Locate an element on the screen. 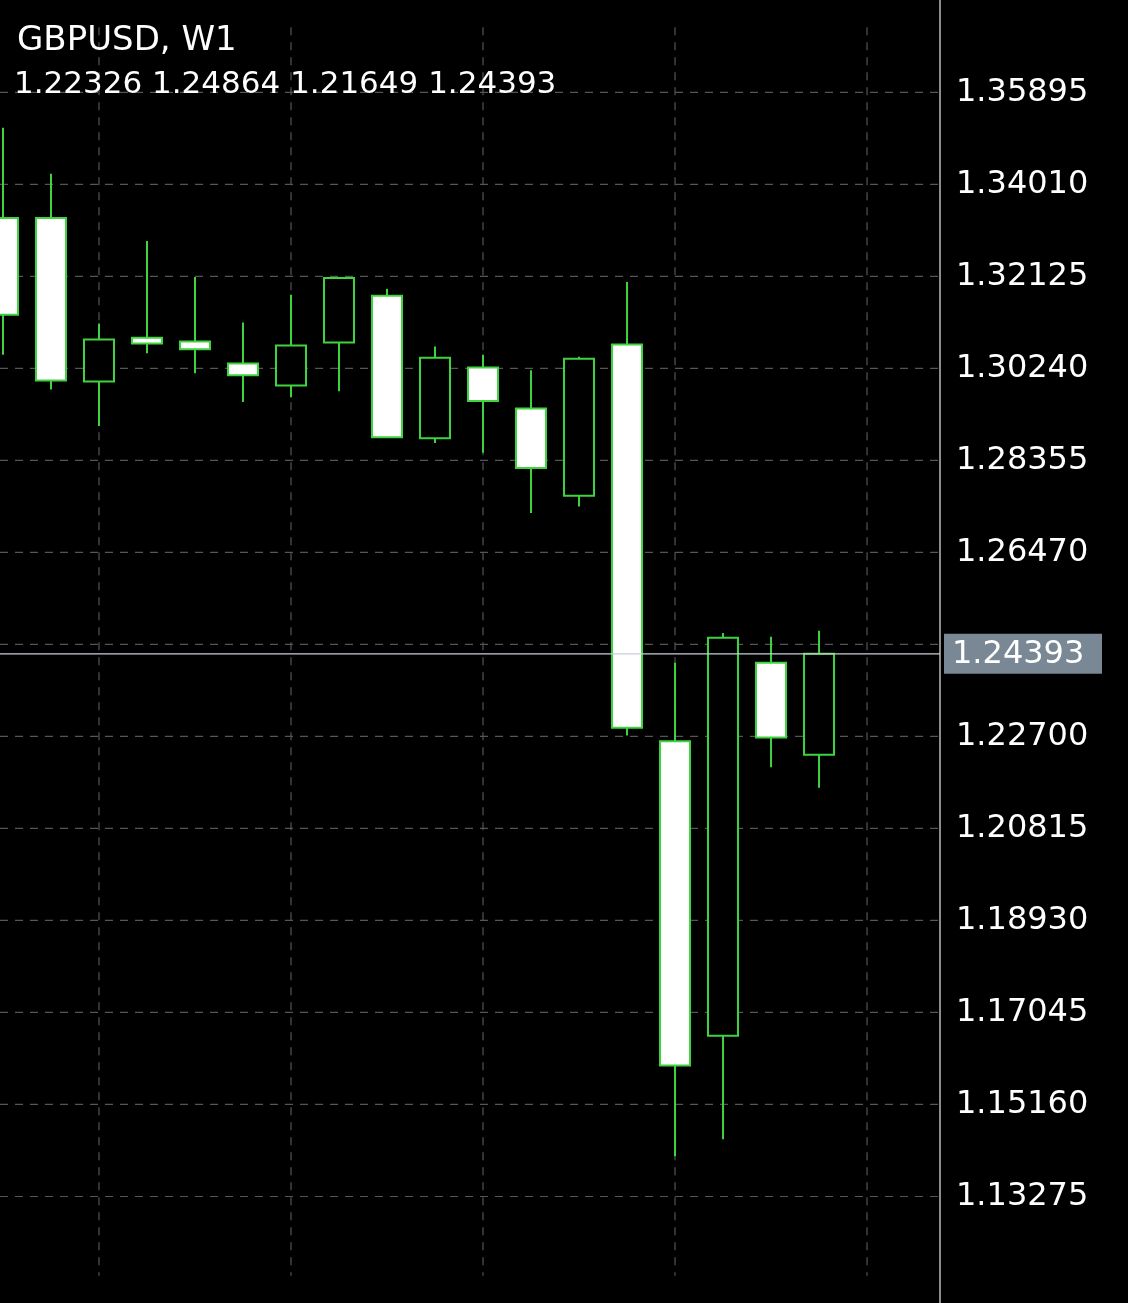 This screenshot has height=1303, width=1128. y-tick-label: 1.26470 is located at coordinates (1022, 549).